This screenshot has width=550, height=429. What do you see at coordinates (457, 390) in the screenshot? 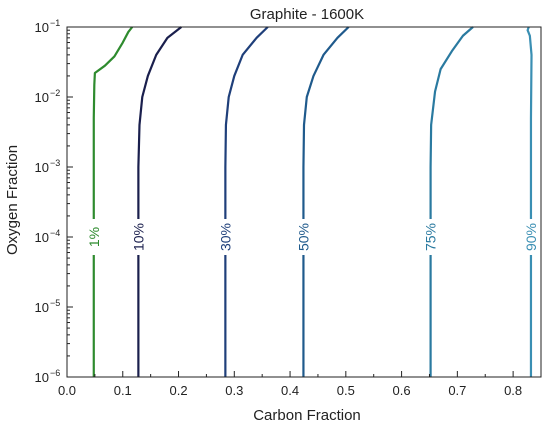
I see `x-tick-label: 0.7` at bounding box center [457, 390].